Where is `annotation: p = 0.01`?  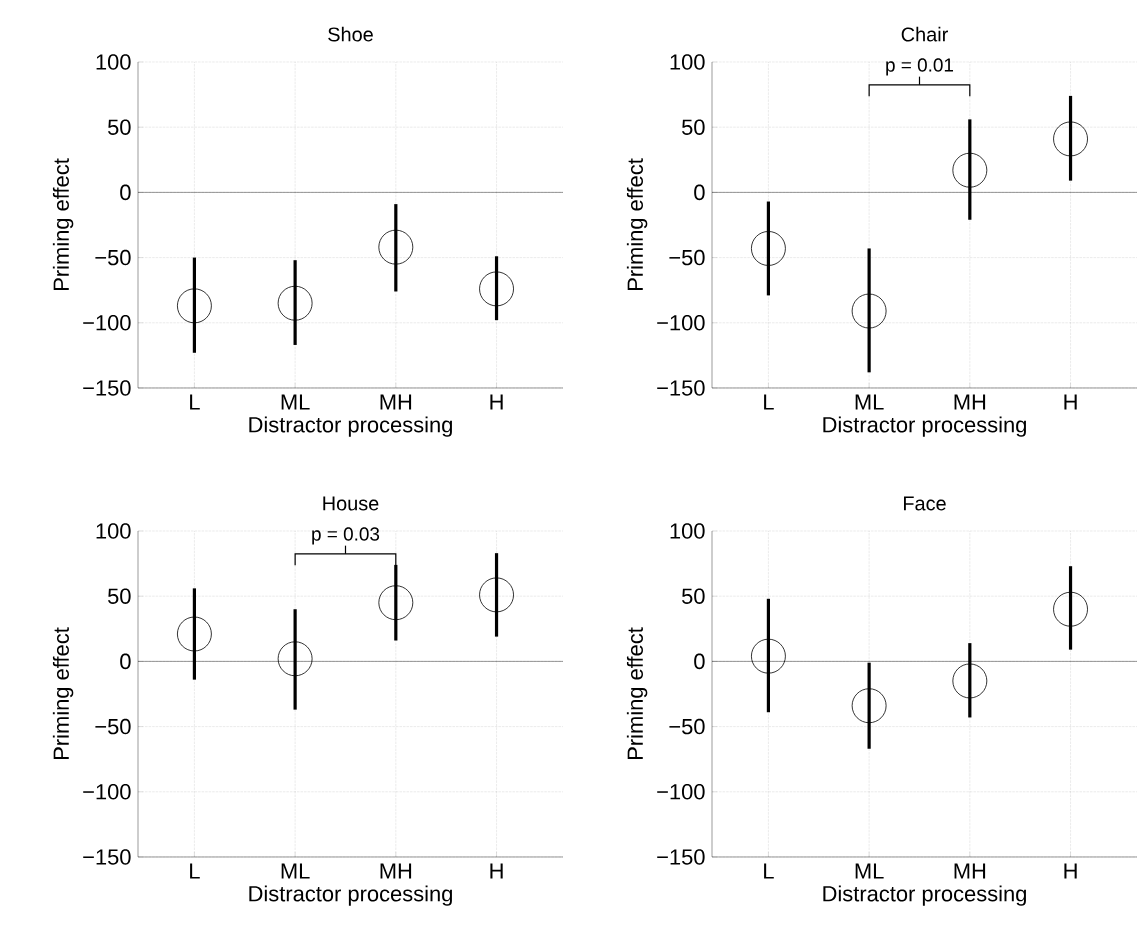
annotation: p = 0.01 is located at coordinates (920, 67).